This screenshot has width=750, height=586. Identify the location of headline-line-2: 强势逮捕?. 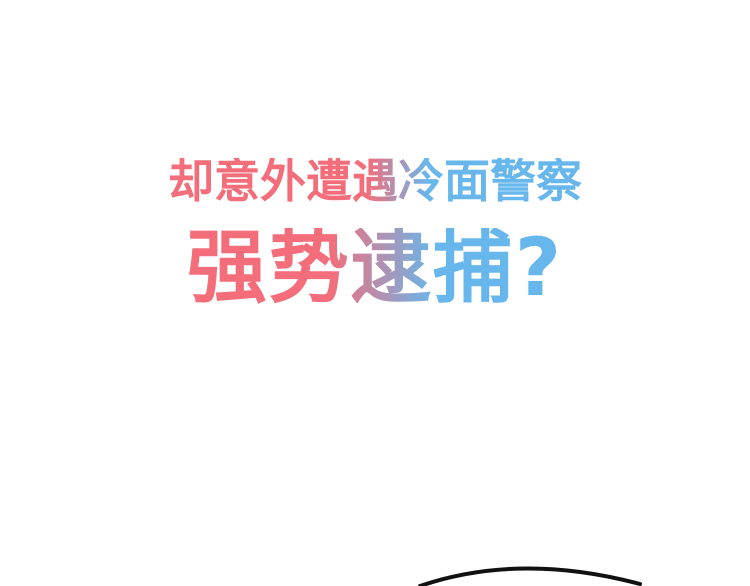
(375, 268).